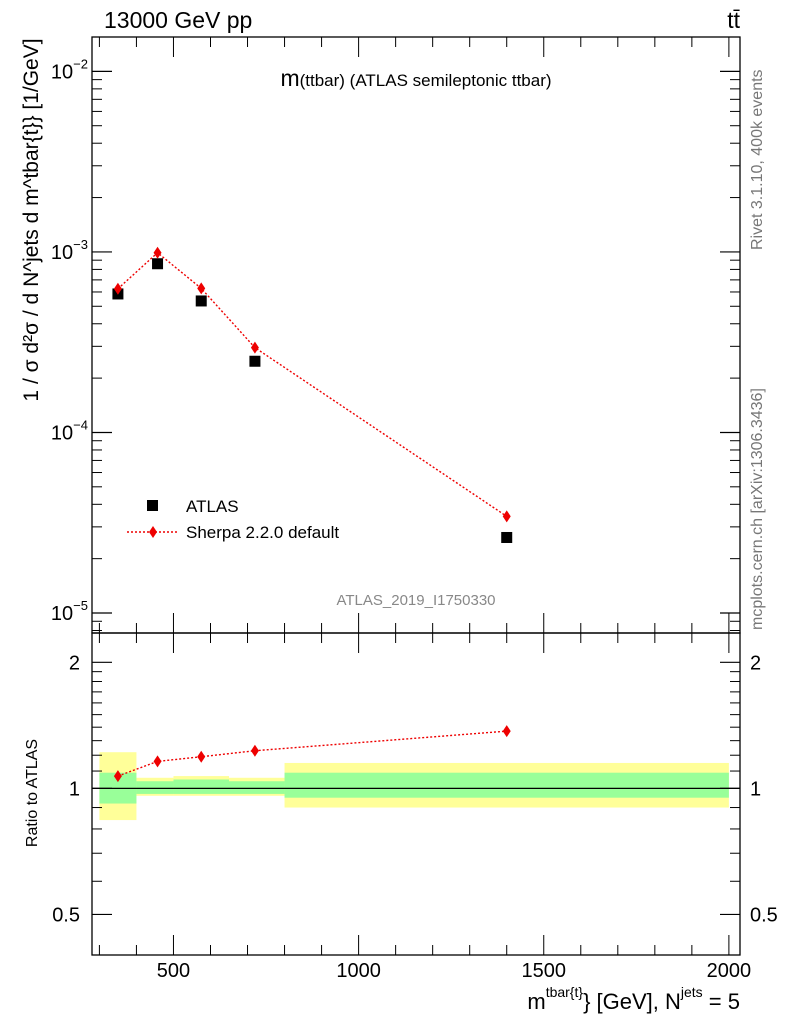  I want to click on header-process: tt̄, so click(733, 20).